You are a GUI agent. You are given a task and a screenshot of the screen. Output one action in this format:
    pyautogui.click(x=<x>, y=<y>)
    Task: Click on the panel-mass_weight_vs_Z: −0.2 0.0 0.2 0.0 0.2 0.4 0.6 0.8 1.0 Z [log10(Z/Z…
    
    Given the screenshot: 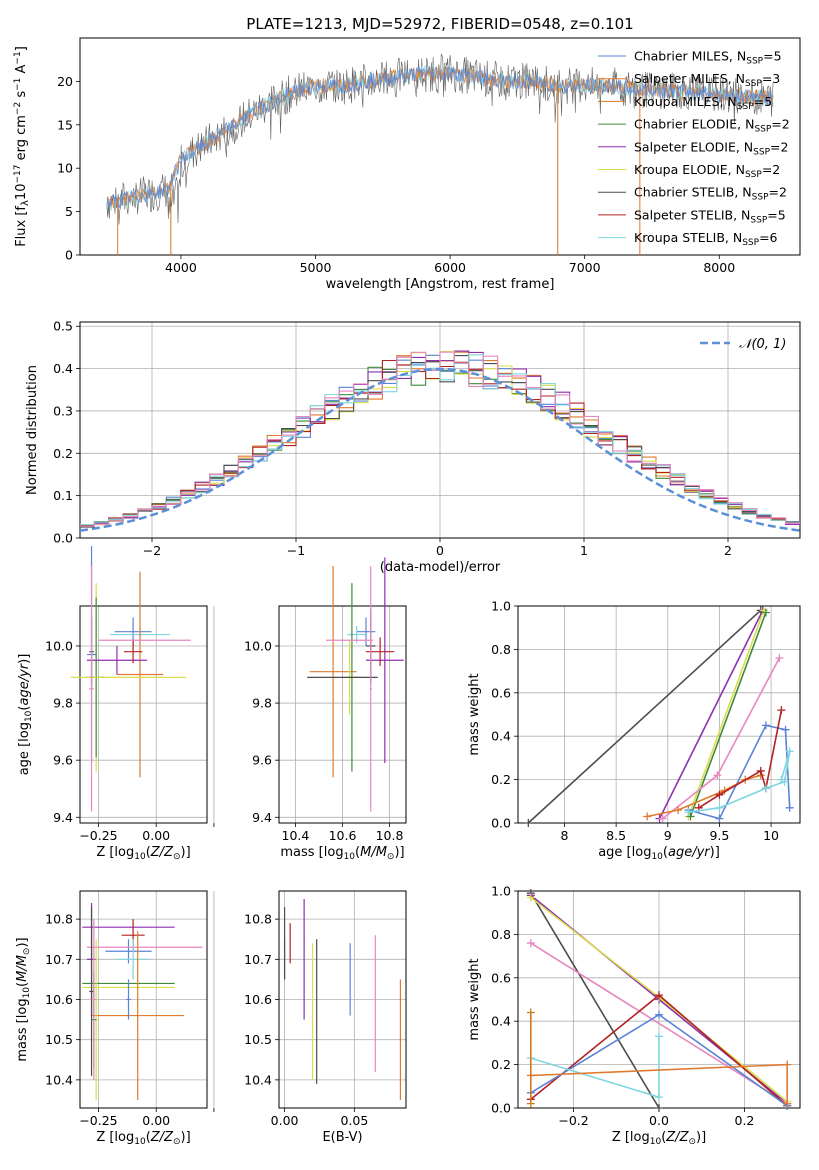 What is the action you would take?
    pyautogui.click(x=634, y=1015)
    